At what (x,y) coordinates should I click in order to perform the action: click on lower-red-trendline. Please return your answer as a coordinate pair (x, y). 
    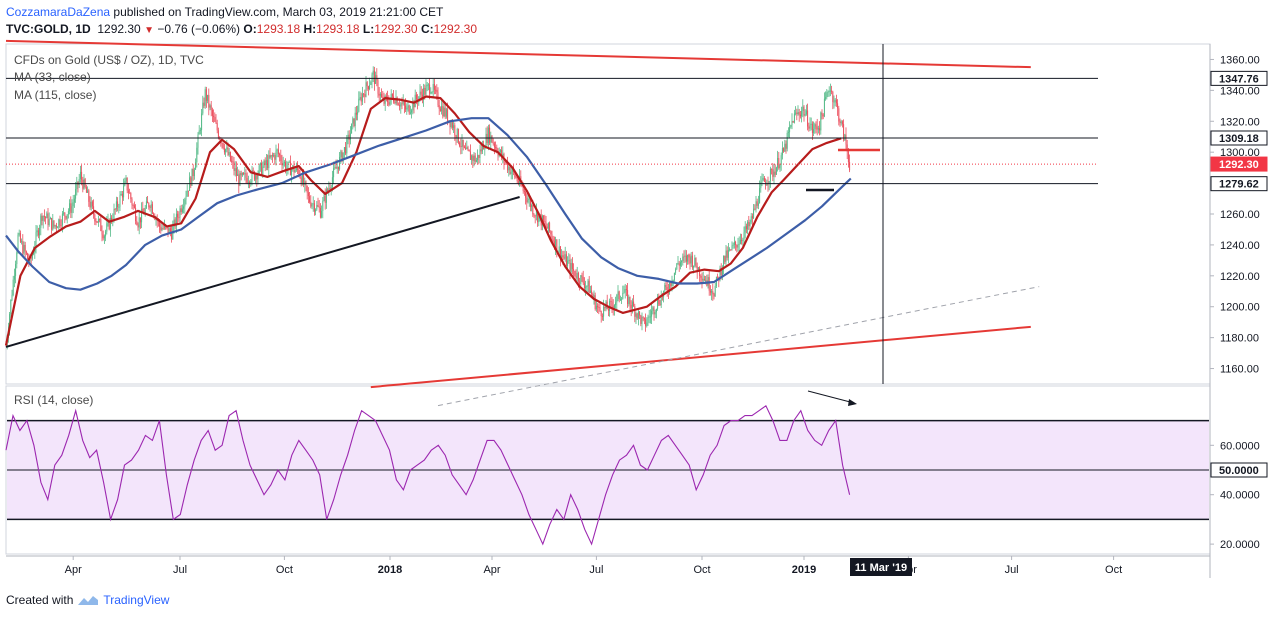
    Looking at the image, I should click on (700, 357).